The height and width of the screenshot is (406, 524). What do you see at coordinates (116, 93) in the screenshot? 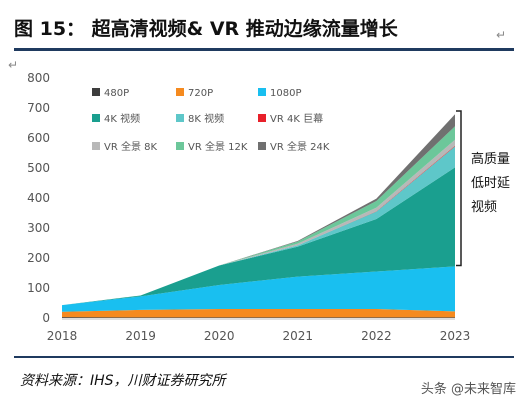
I see `legend-label: 480P` at bounding box center [116, 93].